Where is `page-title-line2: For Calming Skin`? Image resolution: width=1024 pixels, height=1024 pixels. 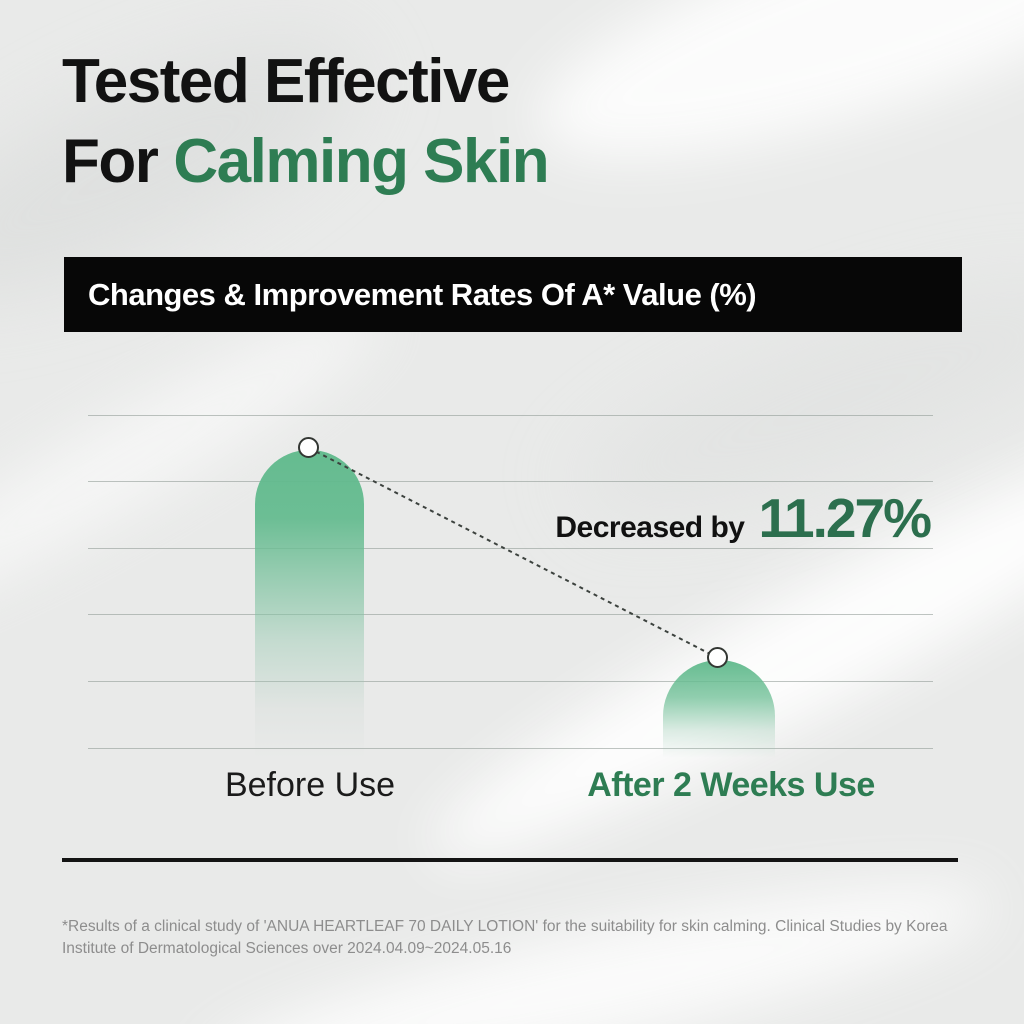 page-title-line2: For Calming Skin is located at coordinates (306, 162).